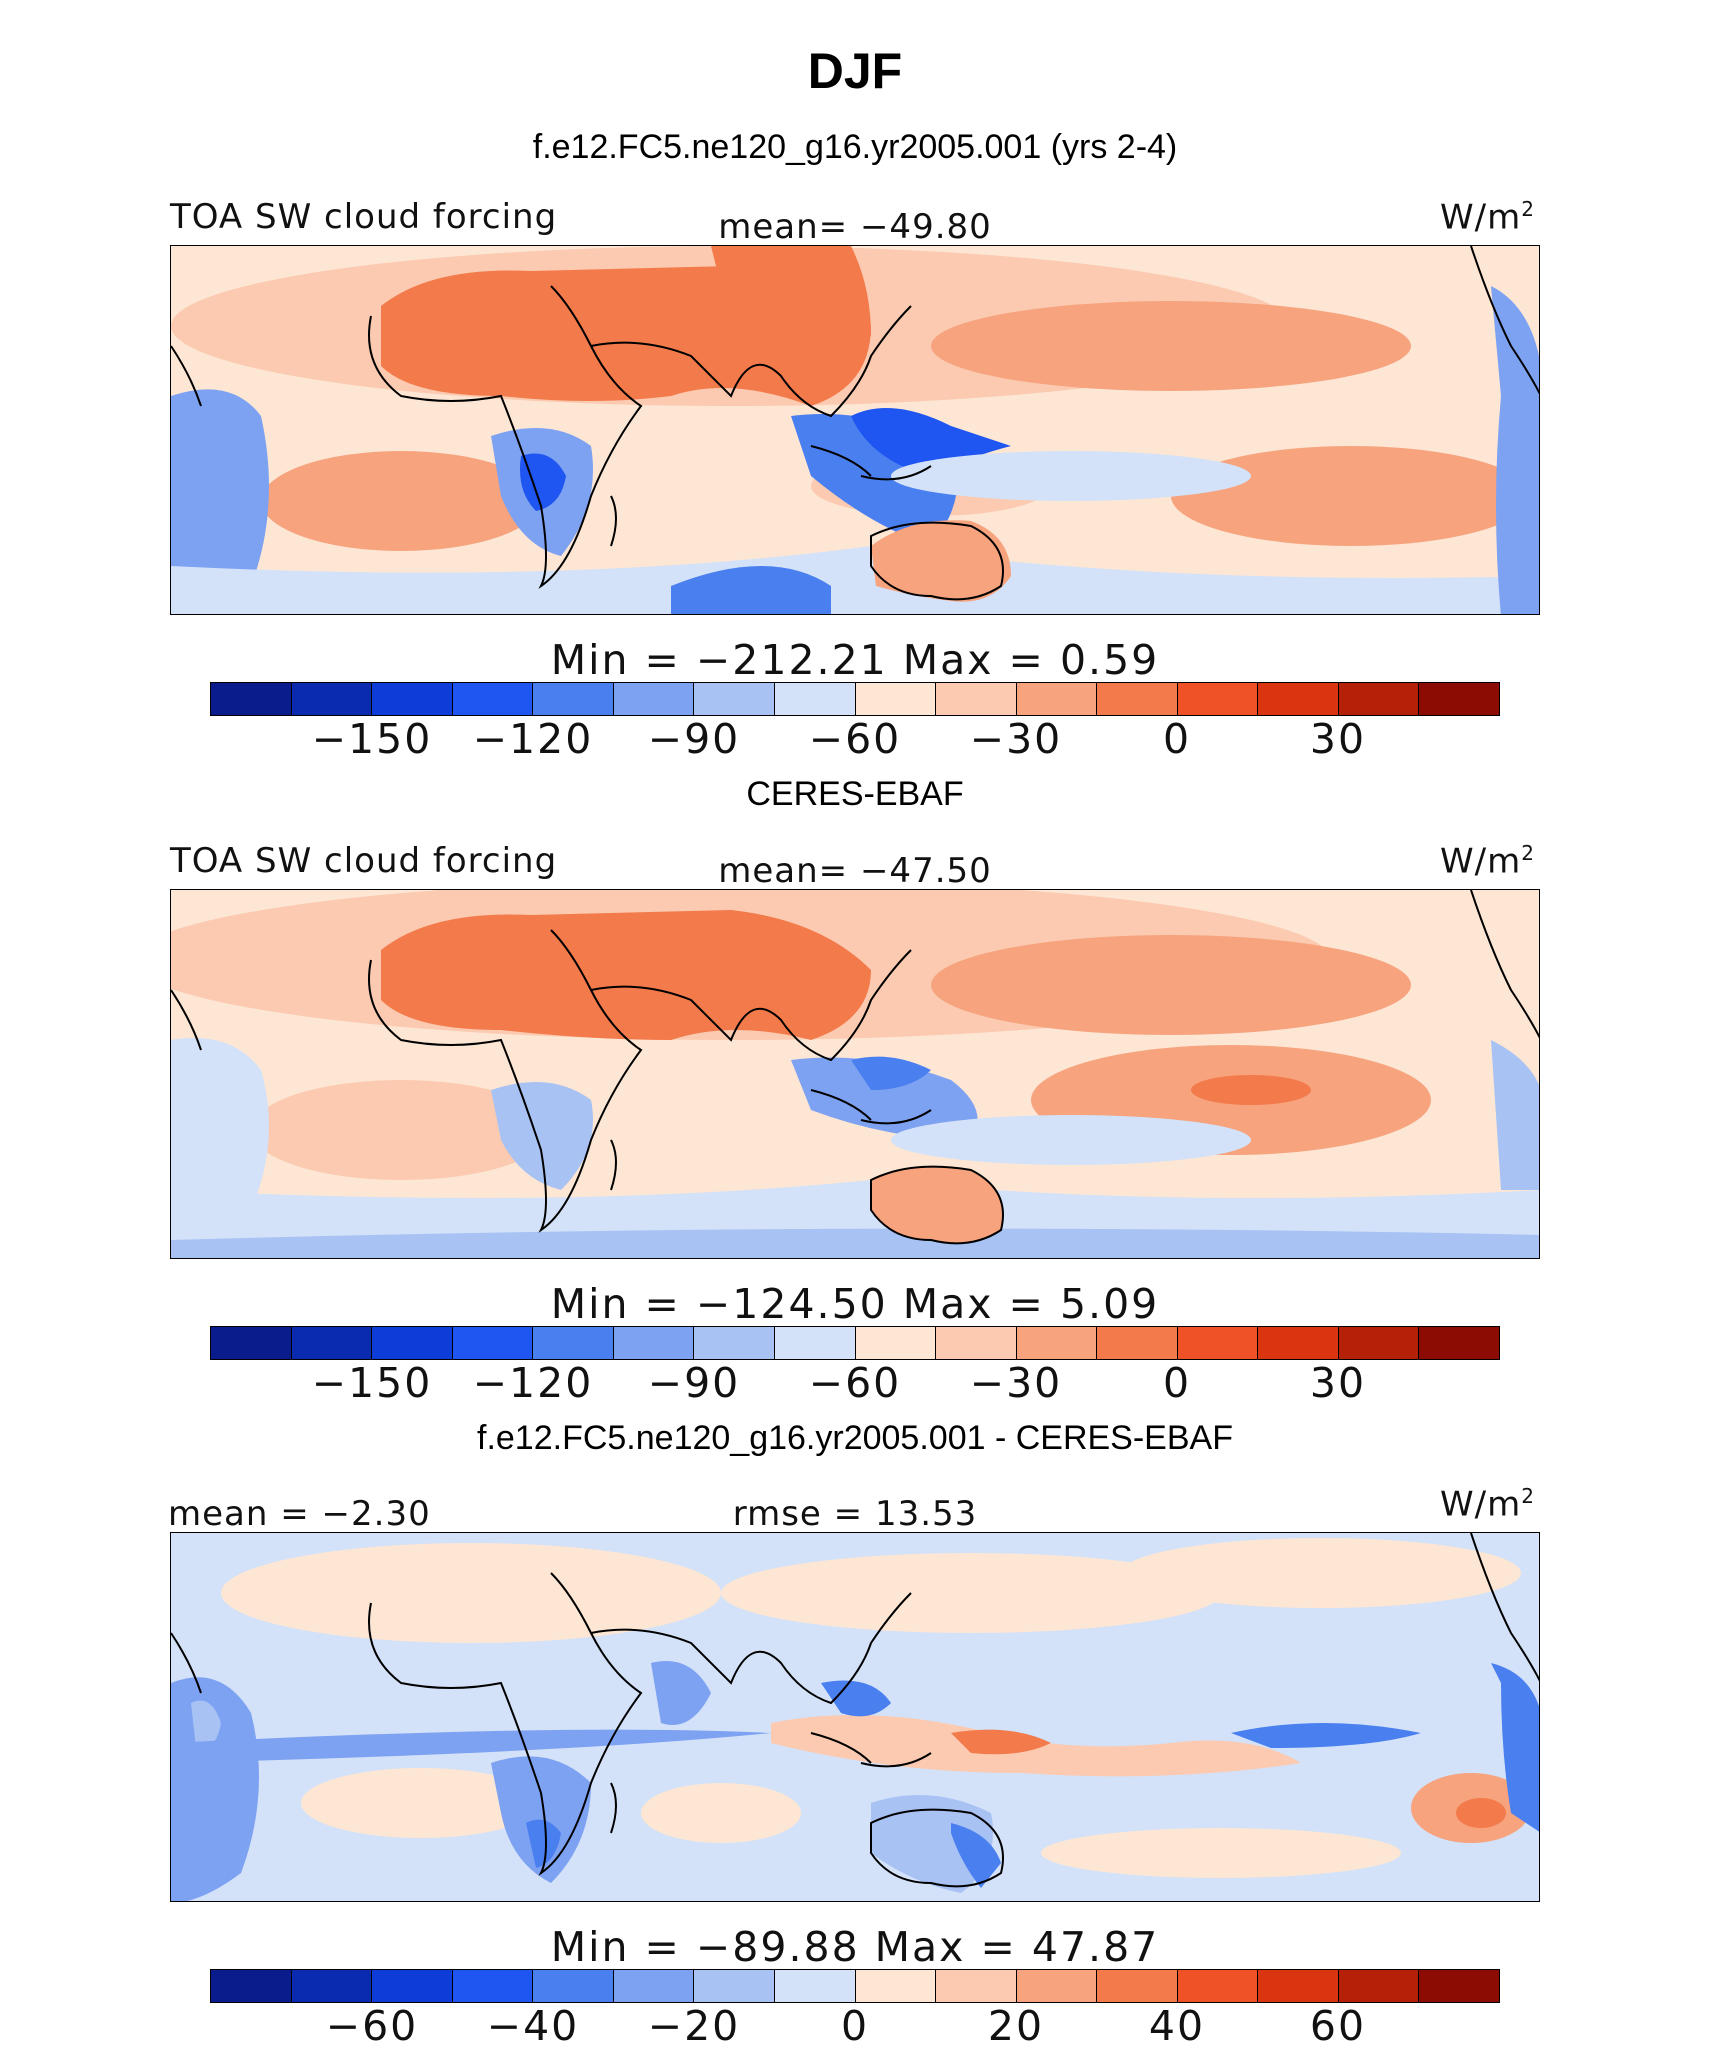 The width and height of the screenshot is (1710, 2050). I want to click on panel2-tick: 30, so click(1338, 1383).